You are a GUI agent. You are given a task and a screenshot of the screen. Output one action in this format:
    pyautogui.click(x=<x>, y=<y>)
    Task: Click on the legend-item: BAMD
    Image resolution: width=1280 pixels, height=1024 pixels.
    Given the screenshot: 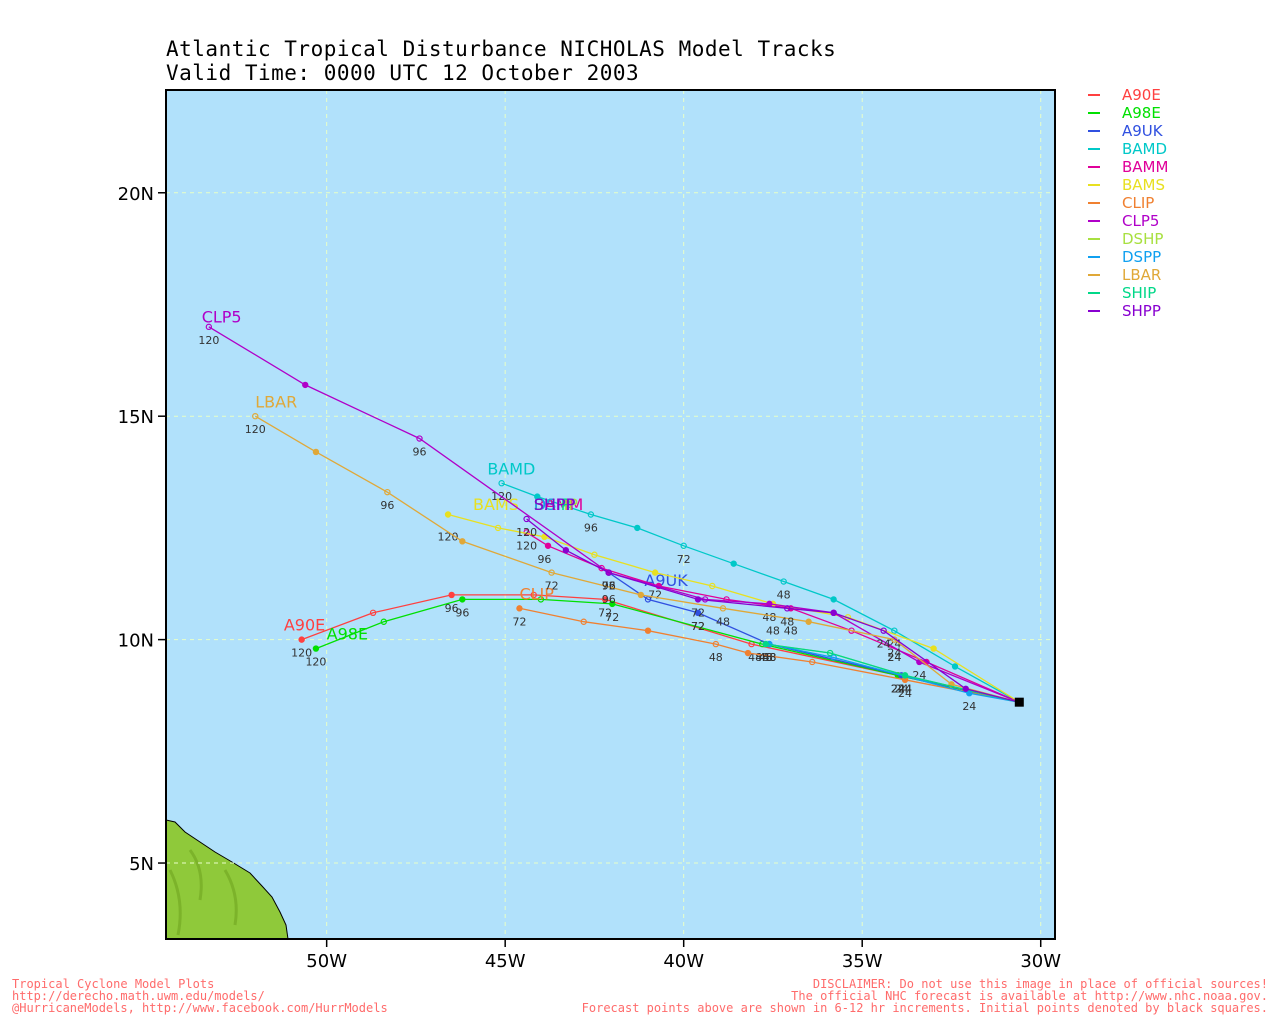 What is the action you would take?
    pyautogui.click(x=1128, y=149)
    